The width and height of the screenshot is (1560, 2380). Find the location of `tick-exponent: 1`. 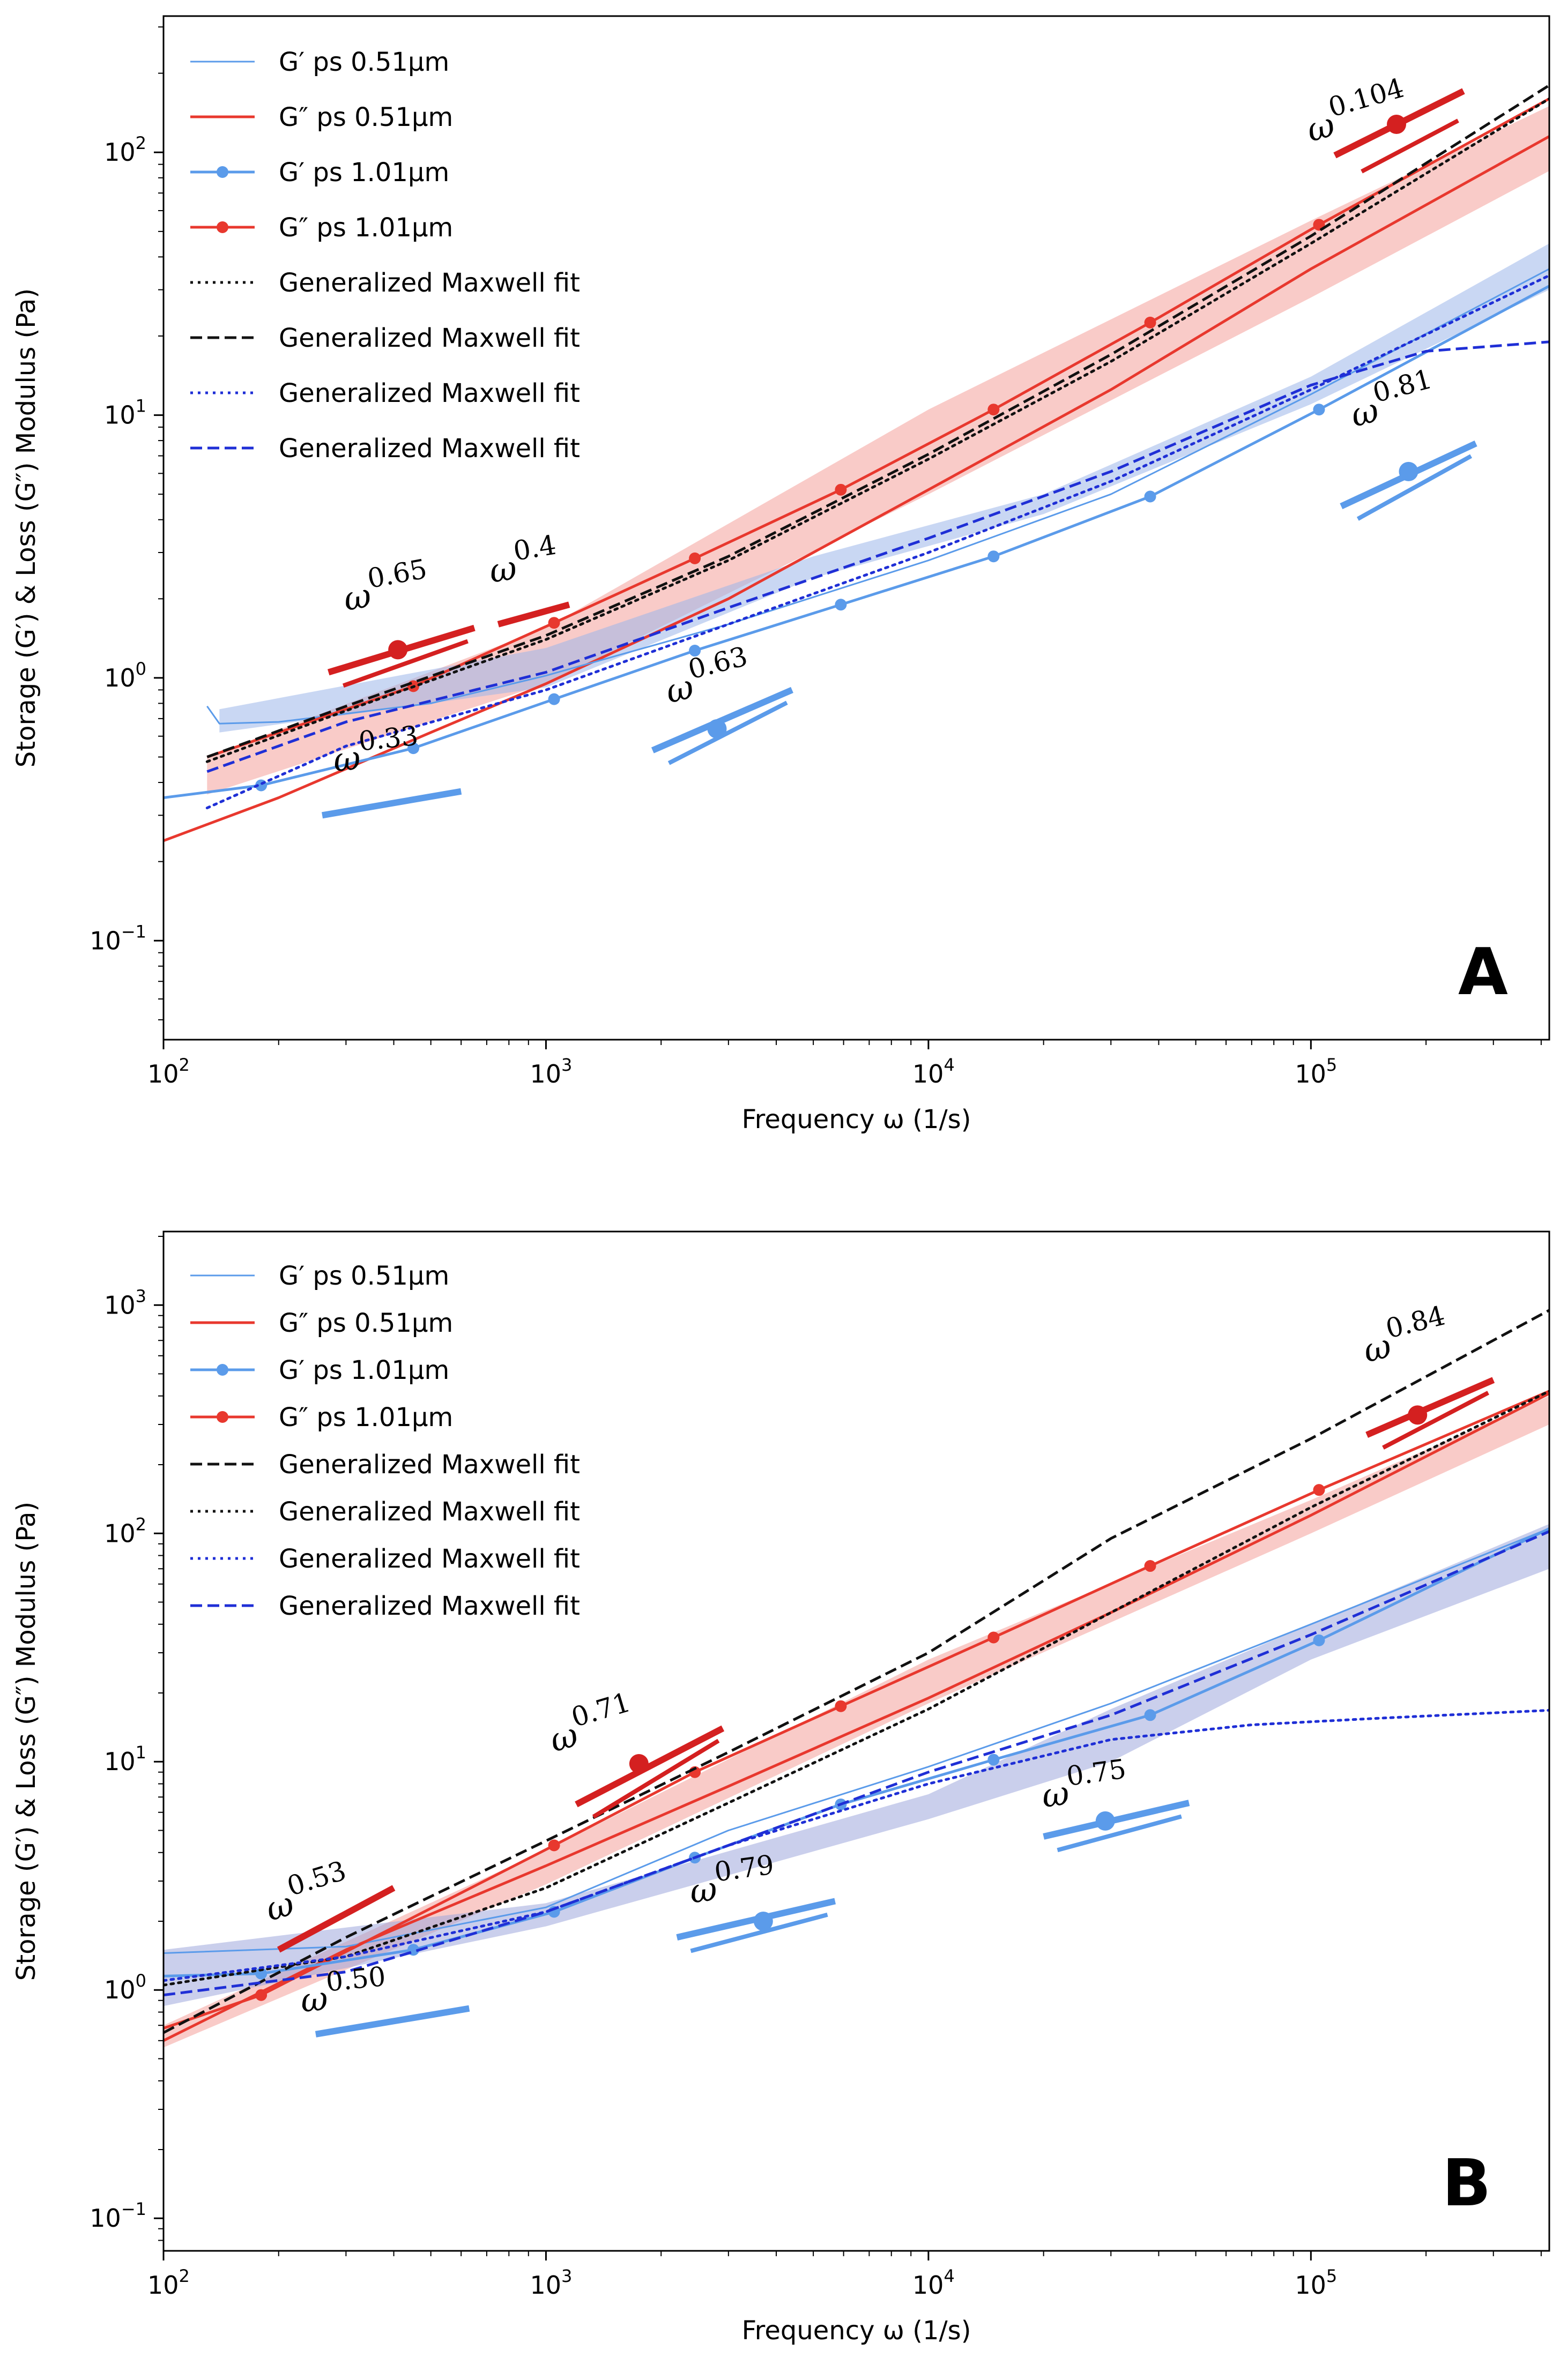

tick-exponent: 1 is located at coordinates (141, 1753).